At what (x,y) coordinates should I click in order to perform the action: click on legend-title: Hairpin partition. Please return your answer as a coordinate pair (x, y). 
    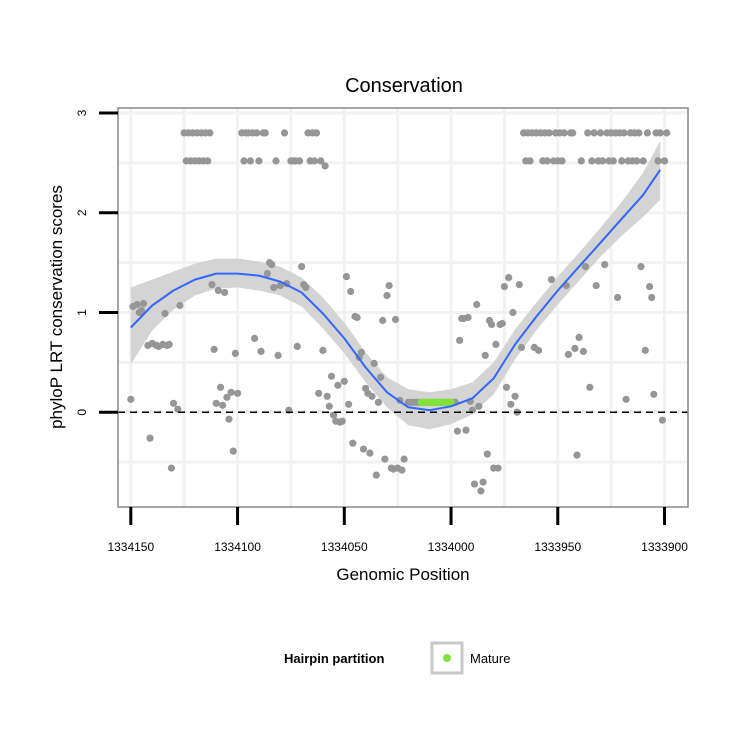
    Looking at the image, I should click on (334, 658).